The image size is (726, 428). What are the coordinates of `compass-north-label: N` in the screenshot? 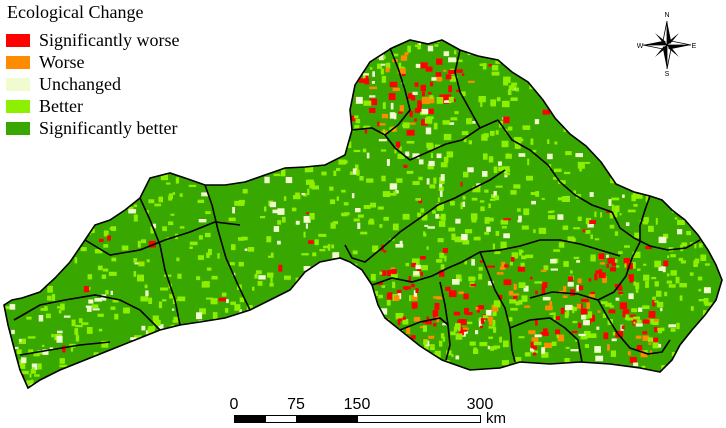 It's located at (666, 15).